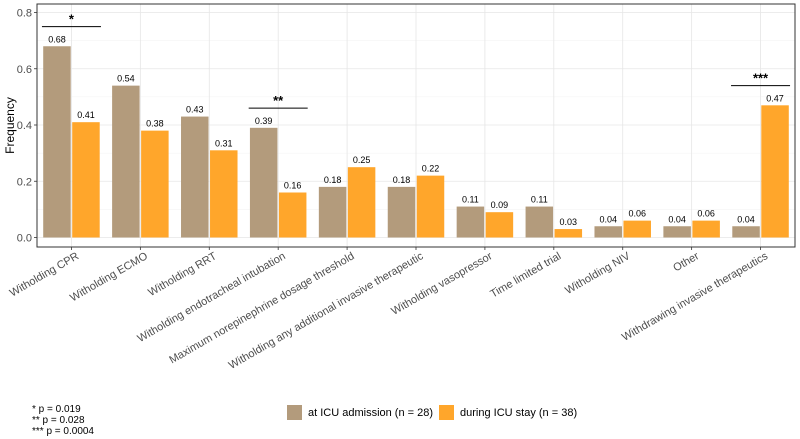 The height and width of the screenshot is (439, 800). Describe the element at coordinates (126, 79) in the screenshot. I see `bar-value-label: 0.54` at that location.